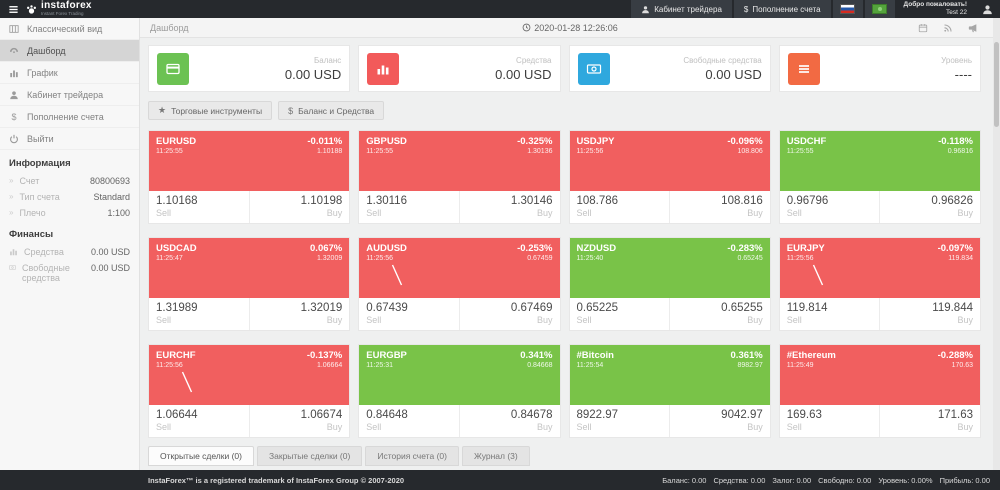 This screenshot has height=490, width=1000. I want to click on sidebar-item-label: Кабинет трейдера, so click(65, 94).